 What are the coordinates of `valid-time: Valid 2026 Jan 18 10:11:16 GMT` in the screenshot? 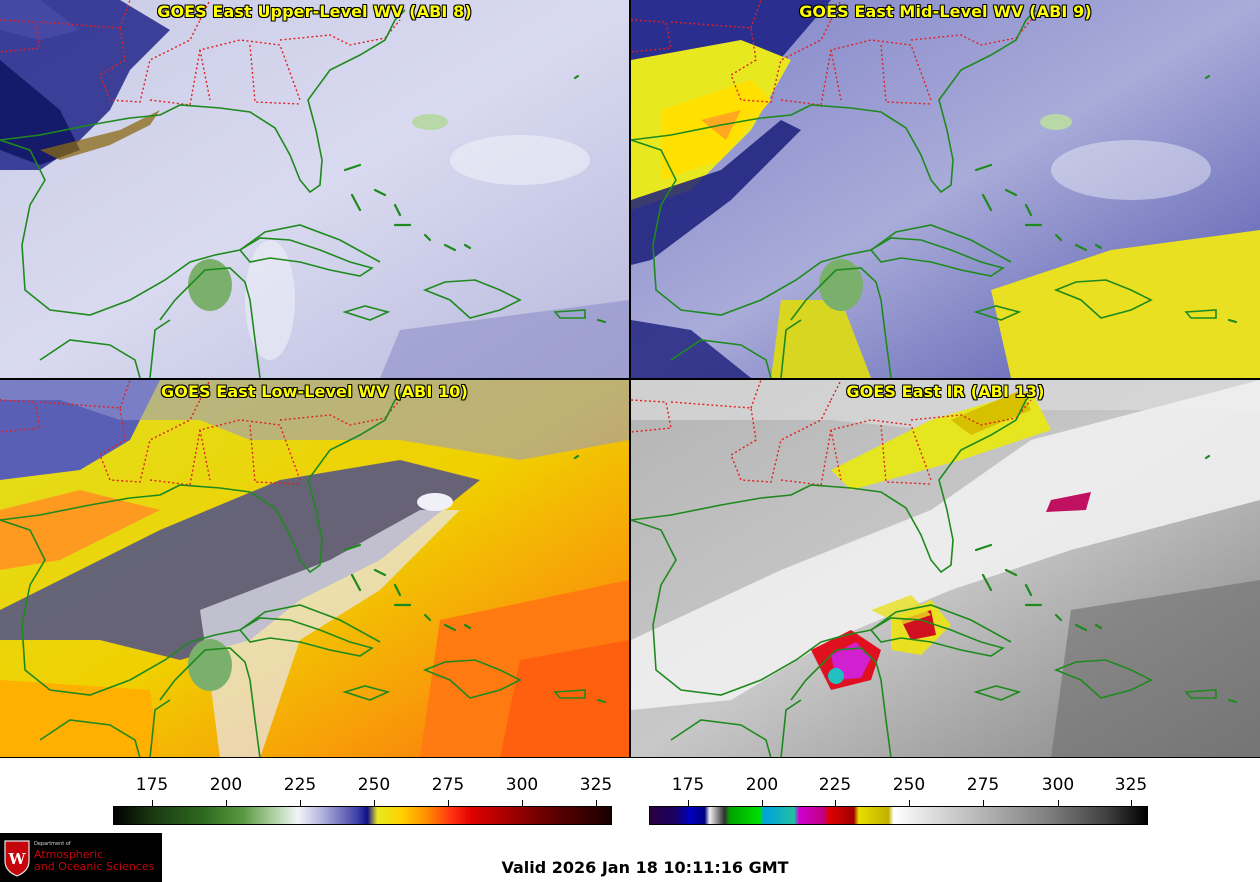 It's located at (645, 867).